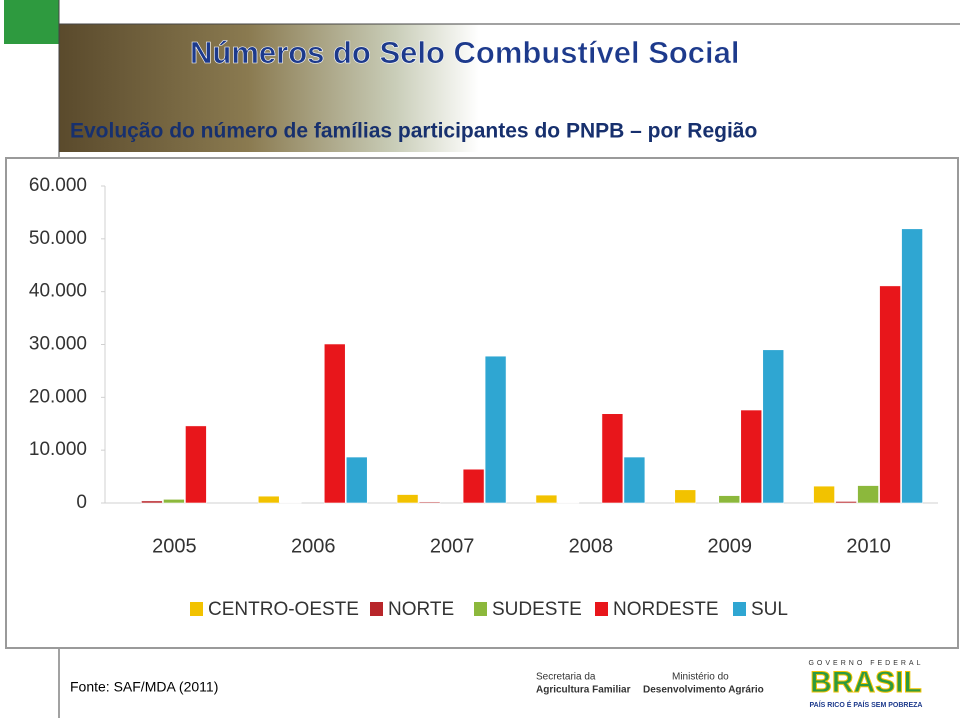 The image size is (960, 718). Describe the element at coordinates (583, 690) in the screenshot. I see `logo-text: Agricultura Familiar` at that location.